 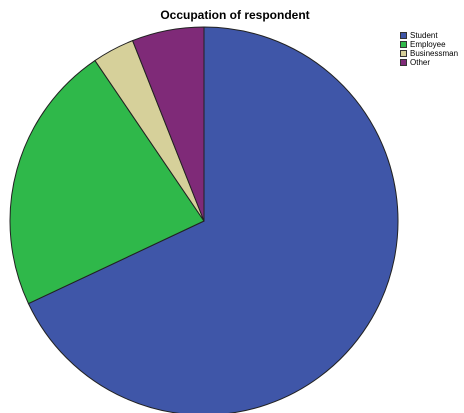 What do you see at coordinates (403, 44) in the screenshot?
I see `legend-swatch-employee` at bounding box center [403, 44].